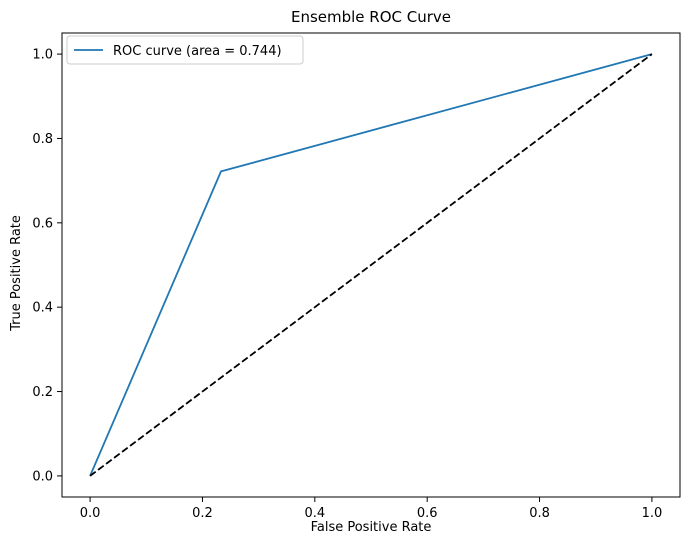  I want to click on y-tick-label: 0.0, so click(42, 476).